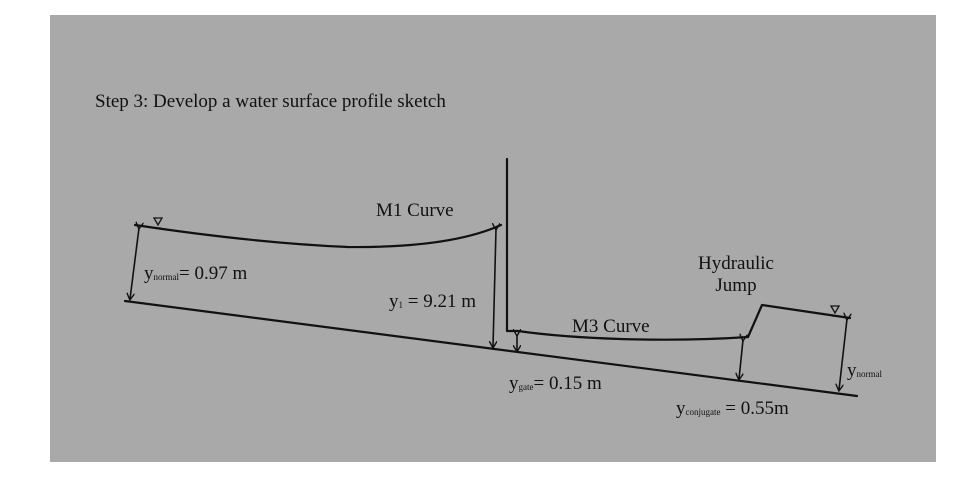 The image size is (960, 480). I want to click on y-normal-upstream-dimension-arrow, so click(134, 263).